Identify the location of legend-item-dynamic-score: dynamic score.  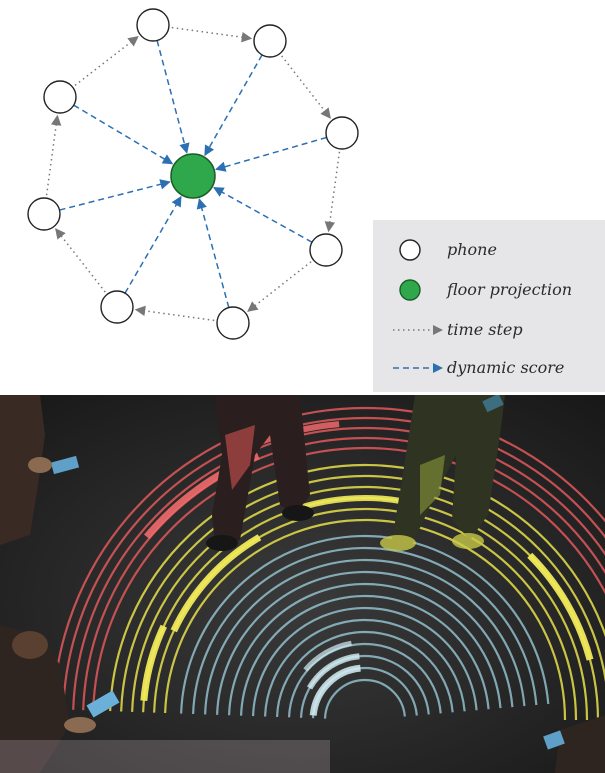
(489, 369).